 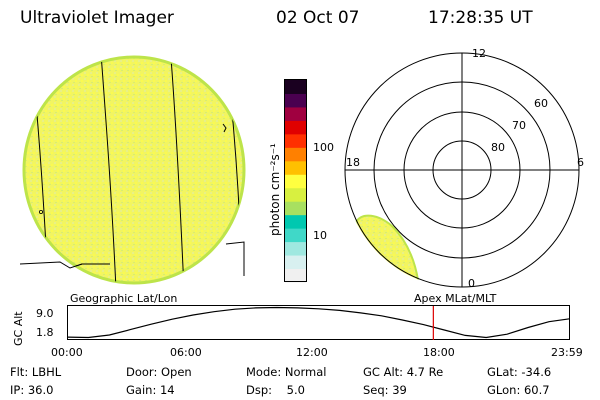 I want to click on instrument-title: Ultraviolet Imager, so click(x=97, y=18).